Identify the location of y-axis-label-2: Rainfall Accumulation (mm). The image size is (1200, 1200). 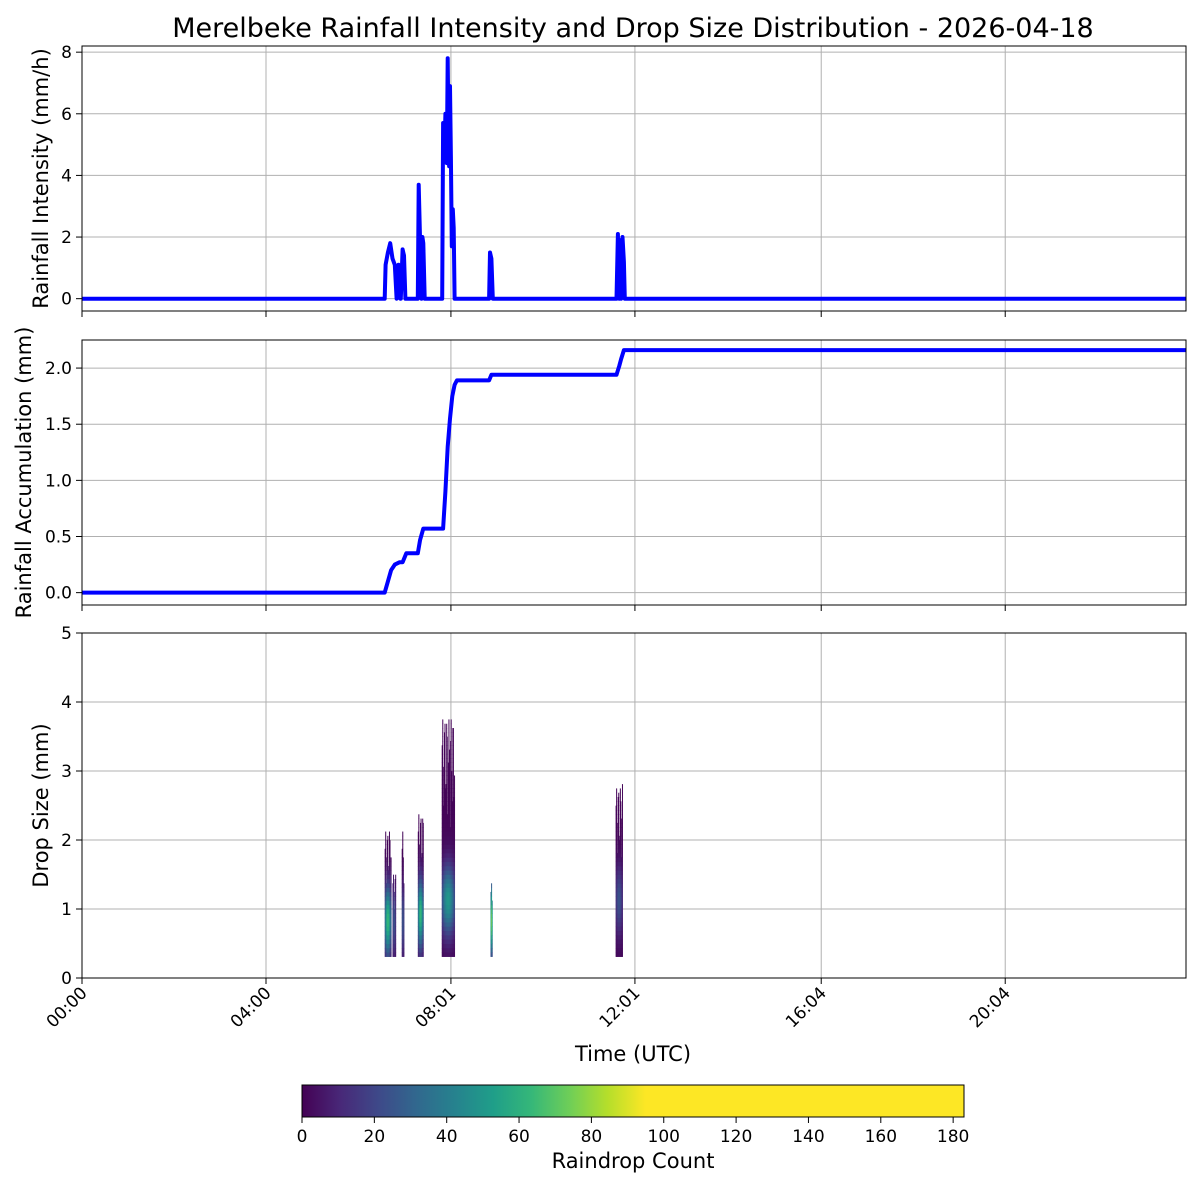
(24, 473).